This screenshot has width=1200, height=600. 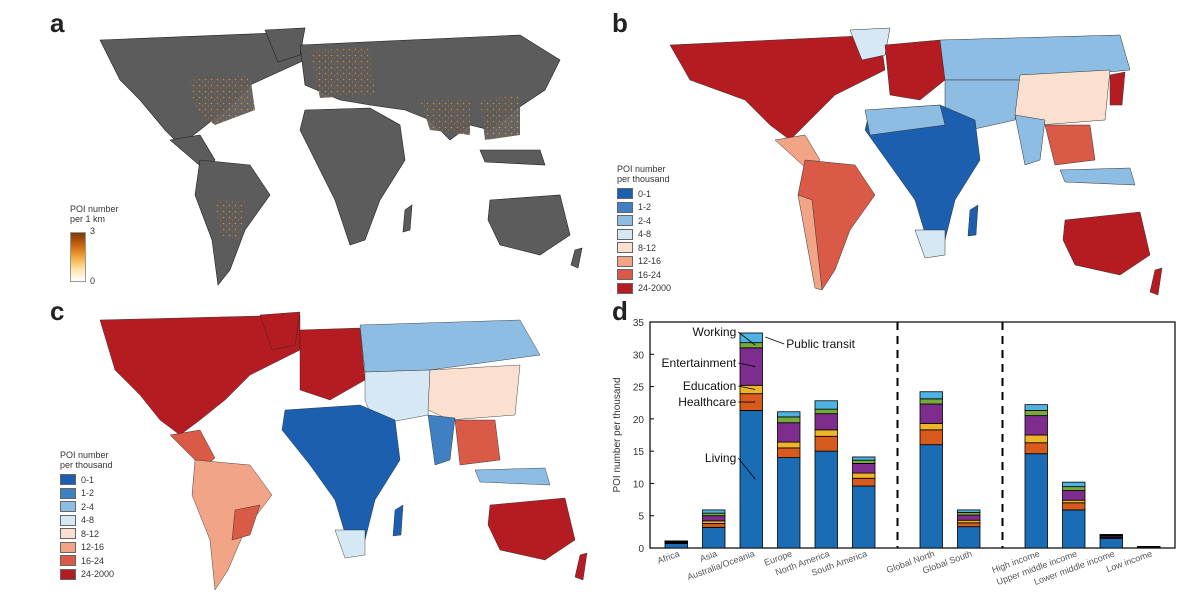 What do you see at coordinates (643, 179) in the screenshot?
I see `legend-b-title-2: per thousand` at bounding box center [643, 179].